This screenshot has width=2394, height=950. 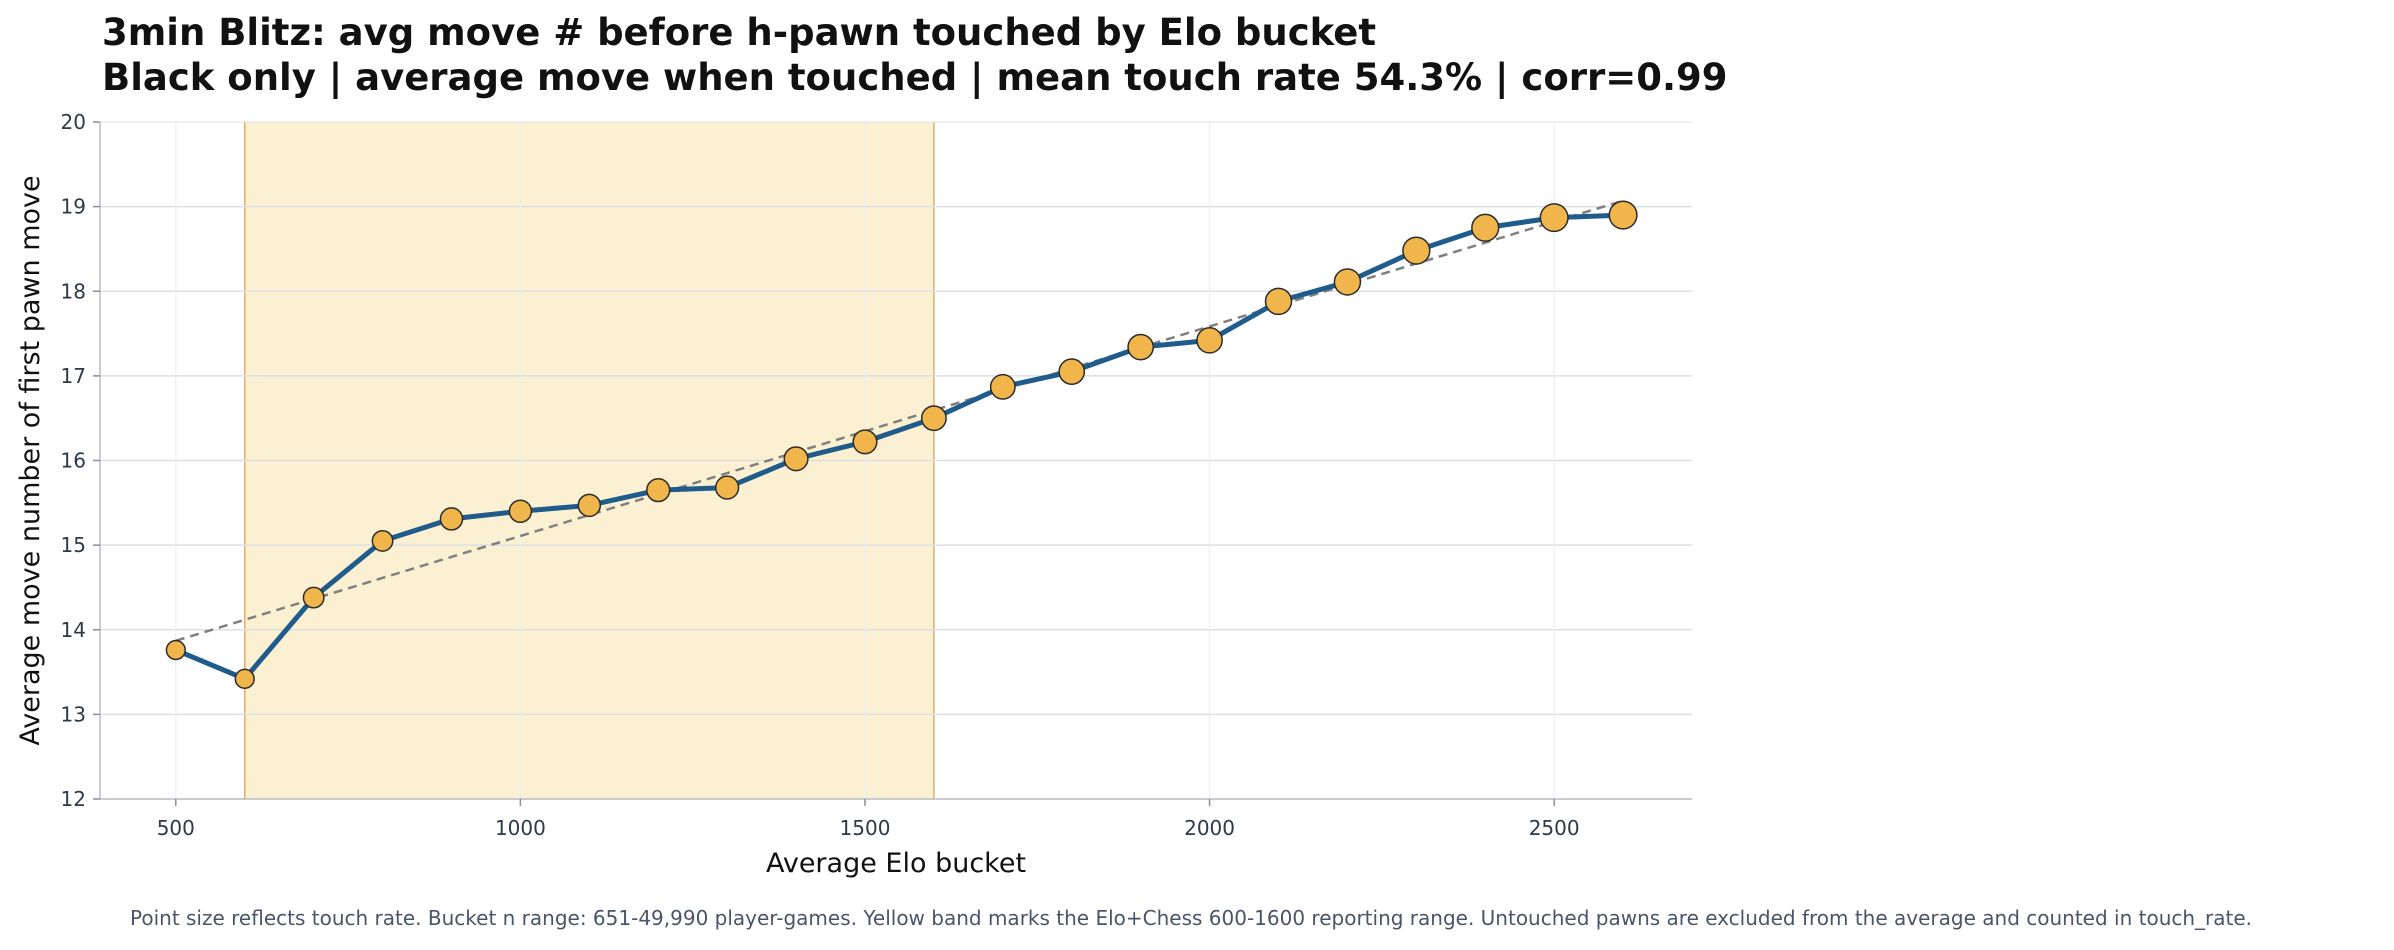 What do you see at coordinates (73, 461) in the screenshot?
I see `y-tick-label: 16` at bounding box center [73, 461].